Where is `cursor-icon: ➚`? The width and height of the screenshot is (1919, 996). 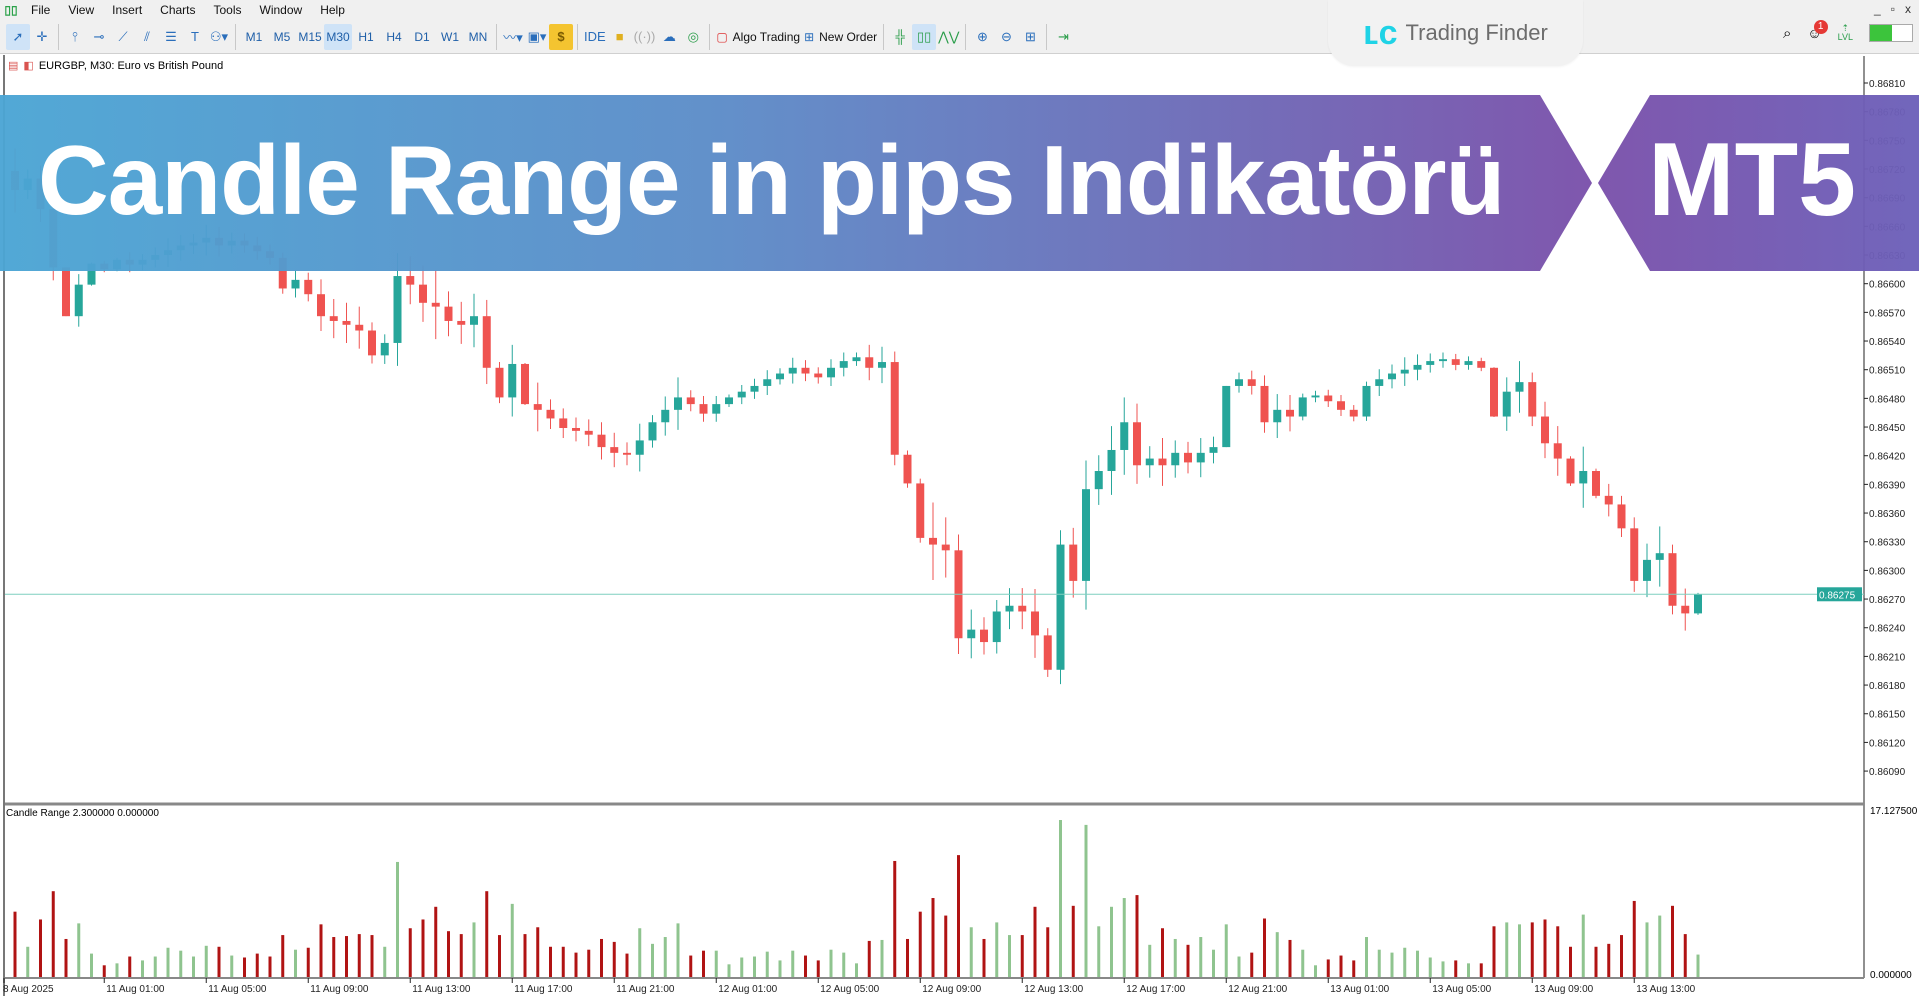 cursor-icon: ➚ is located at coordinates (18, 36).